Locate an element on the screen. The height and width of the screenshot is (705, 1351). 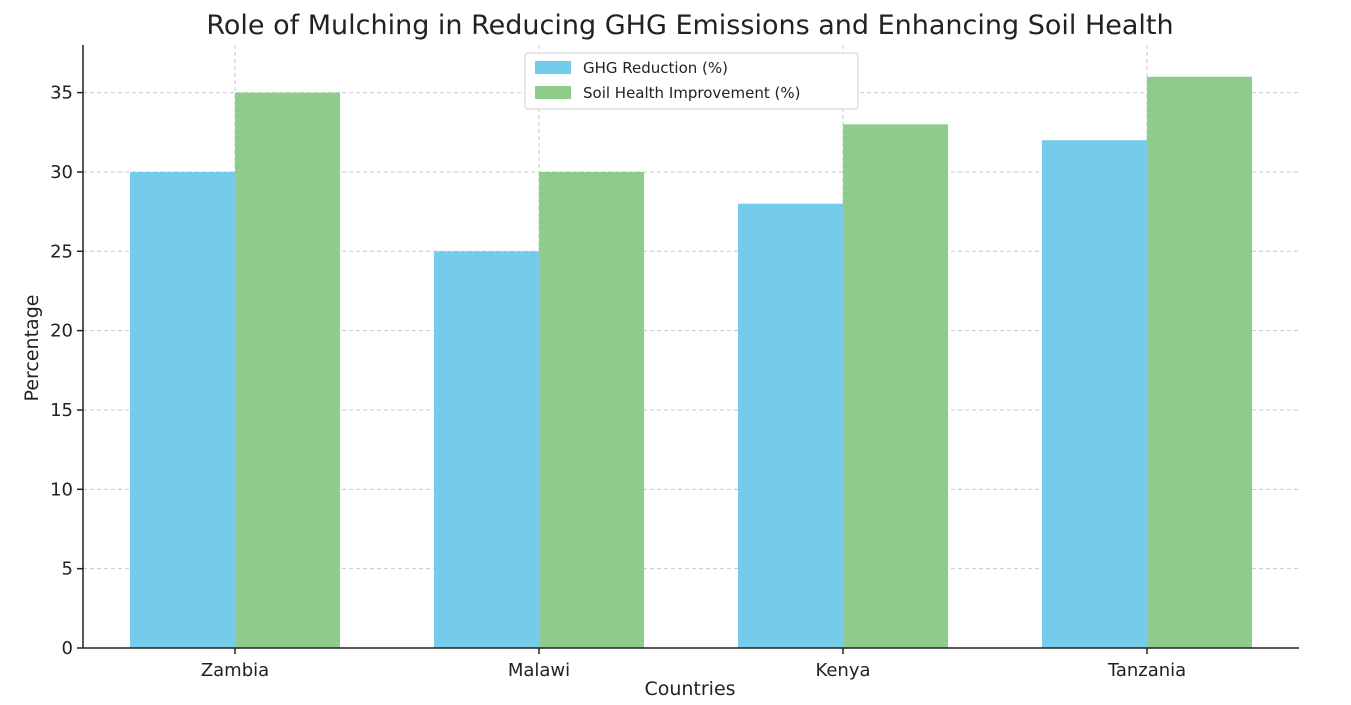
bar-soil-health-kenya is located at coordinates (895, 386).